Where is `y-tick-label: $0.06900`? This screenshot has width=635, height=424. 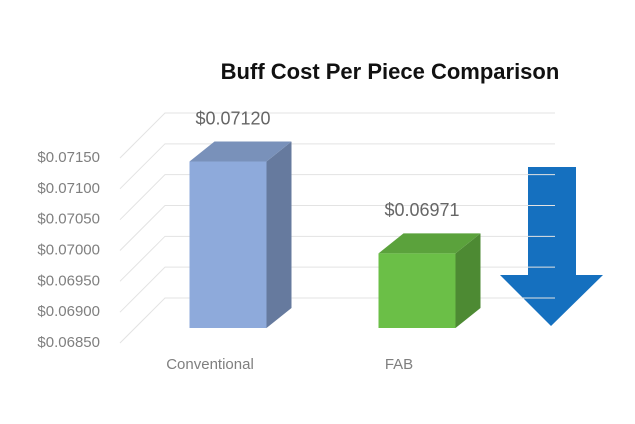 y-tick-label: $0.06900 is located at coordinates (68, 311).